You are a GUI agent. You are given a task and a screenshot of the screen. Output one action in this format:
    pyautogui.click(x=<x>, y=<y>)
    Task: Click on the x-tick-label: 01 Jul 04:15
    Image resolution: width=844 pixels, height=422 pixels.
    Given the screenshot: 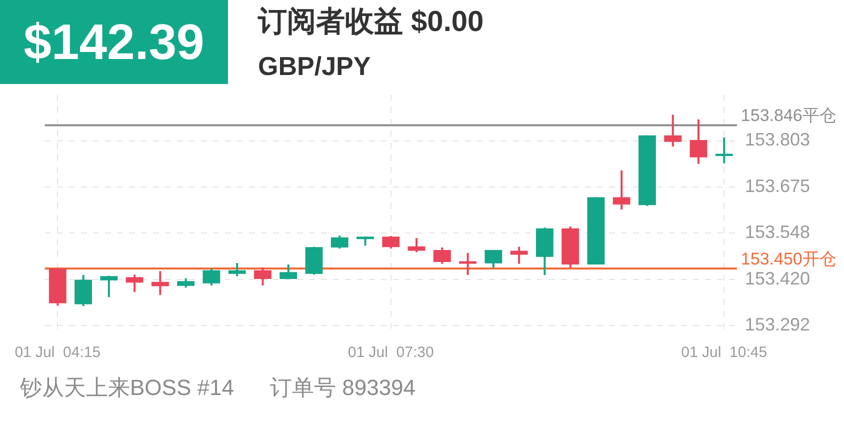 What is the action you would take?
    pyautogui.click(x=57, y=353)
    